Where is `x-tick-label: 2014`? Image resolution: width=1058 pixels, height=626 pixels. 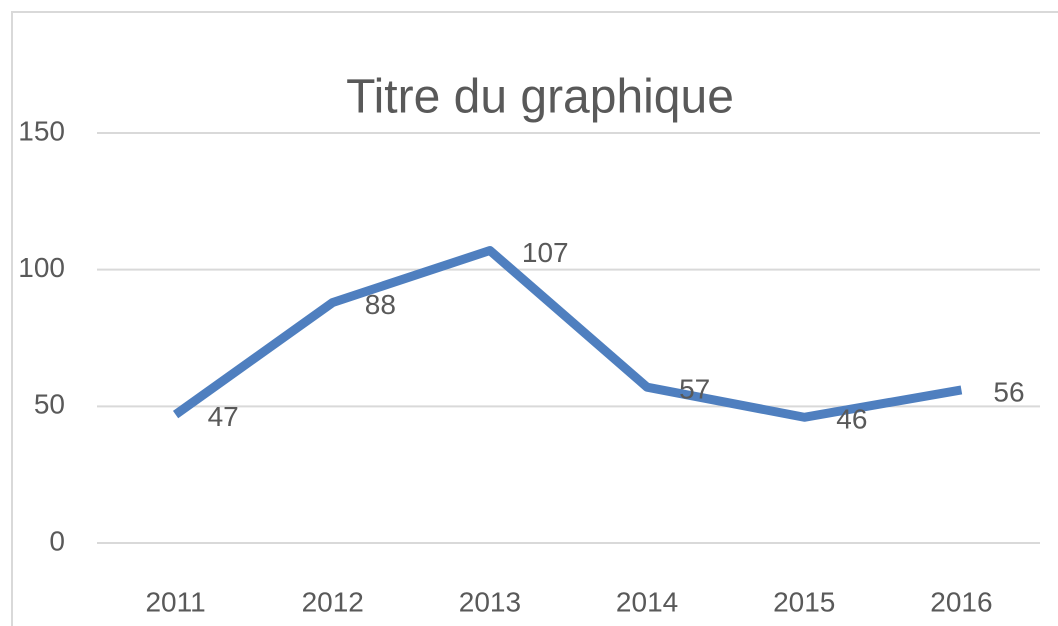 x-tick-label: 2014 is located at coordinates (647, 601).